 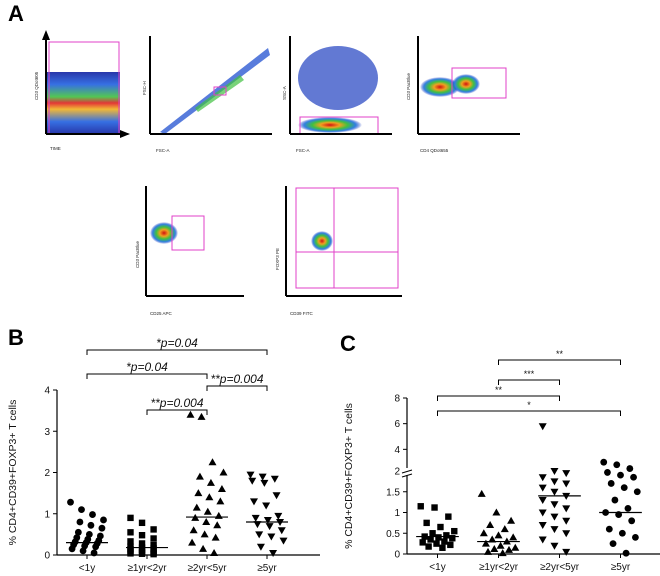 What do you see at coordinates (207, 568) in the screenshot?
I see `x-tick-label: ≥2yr<5yr` at bounding box center [207, 568].